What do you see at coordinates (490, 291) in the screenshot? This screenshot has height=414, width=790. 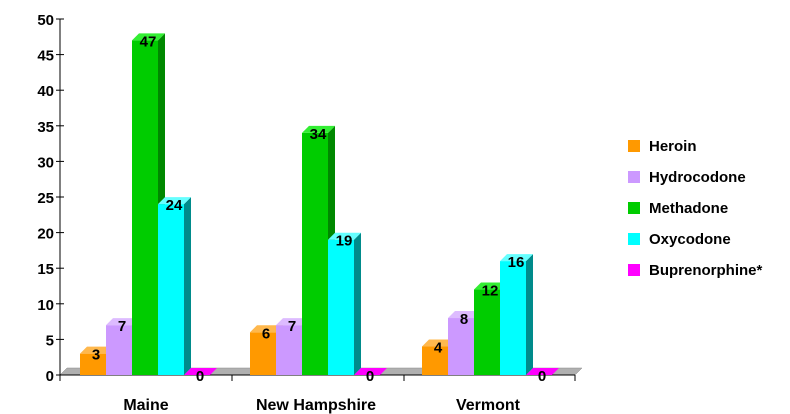 I see `data-label: 12` at bounding box center [490, 291].